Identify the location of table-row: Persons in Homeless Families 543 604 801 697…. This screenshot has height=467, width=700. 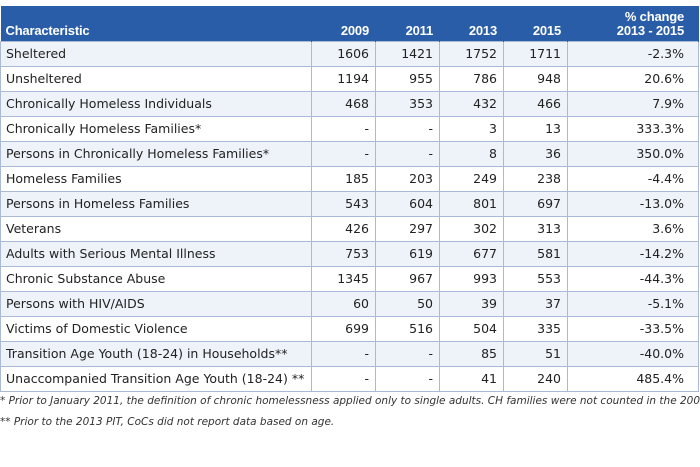
(349, 203).